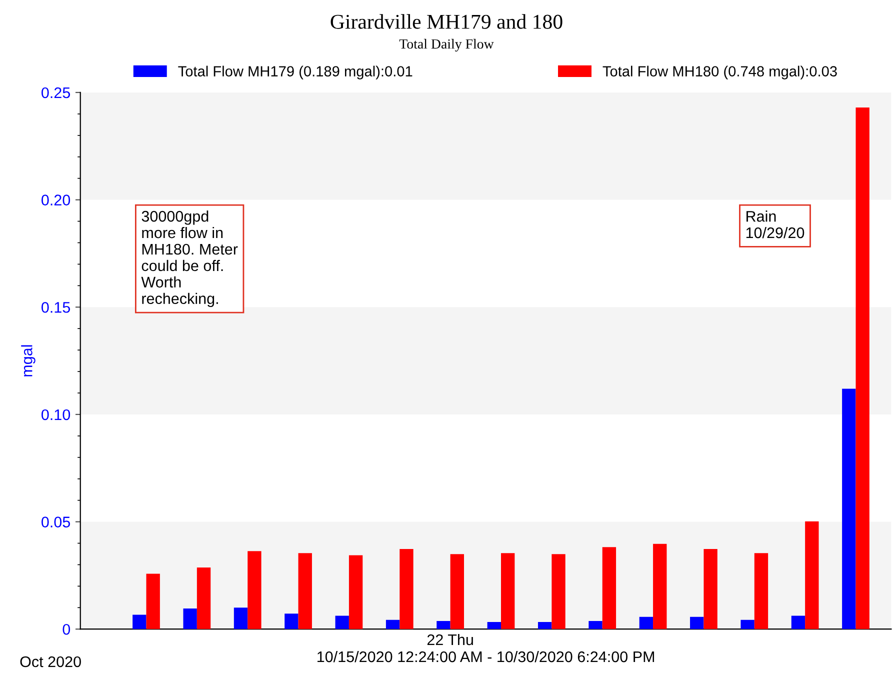  Describe the element at coordinates (486, 656) in the screenshot. I see `x-axis-title: 10/15/2020 12:24:00 AM - 10/30/2020 6:24:00 PM` at that location.